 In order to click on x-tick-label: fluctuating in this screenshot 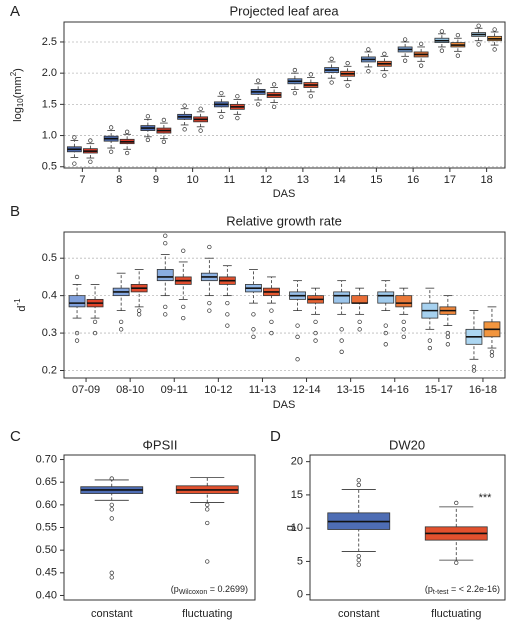, I will do `click(207, 614)`.